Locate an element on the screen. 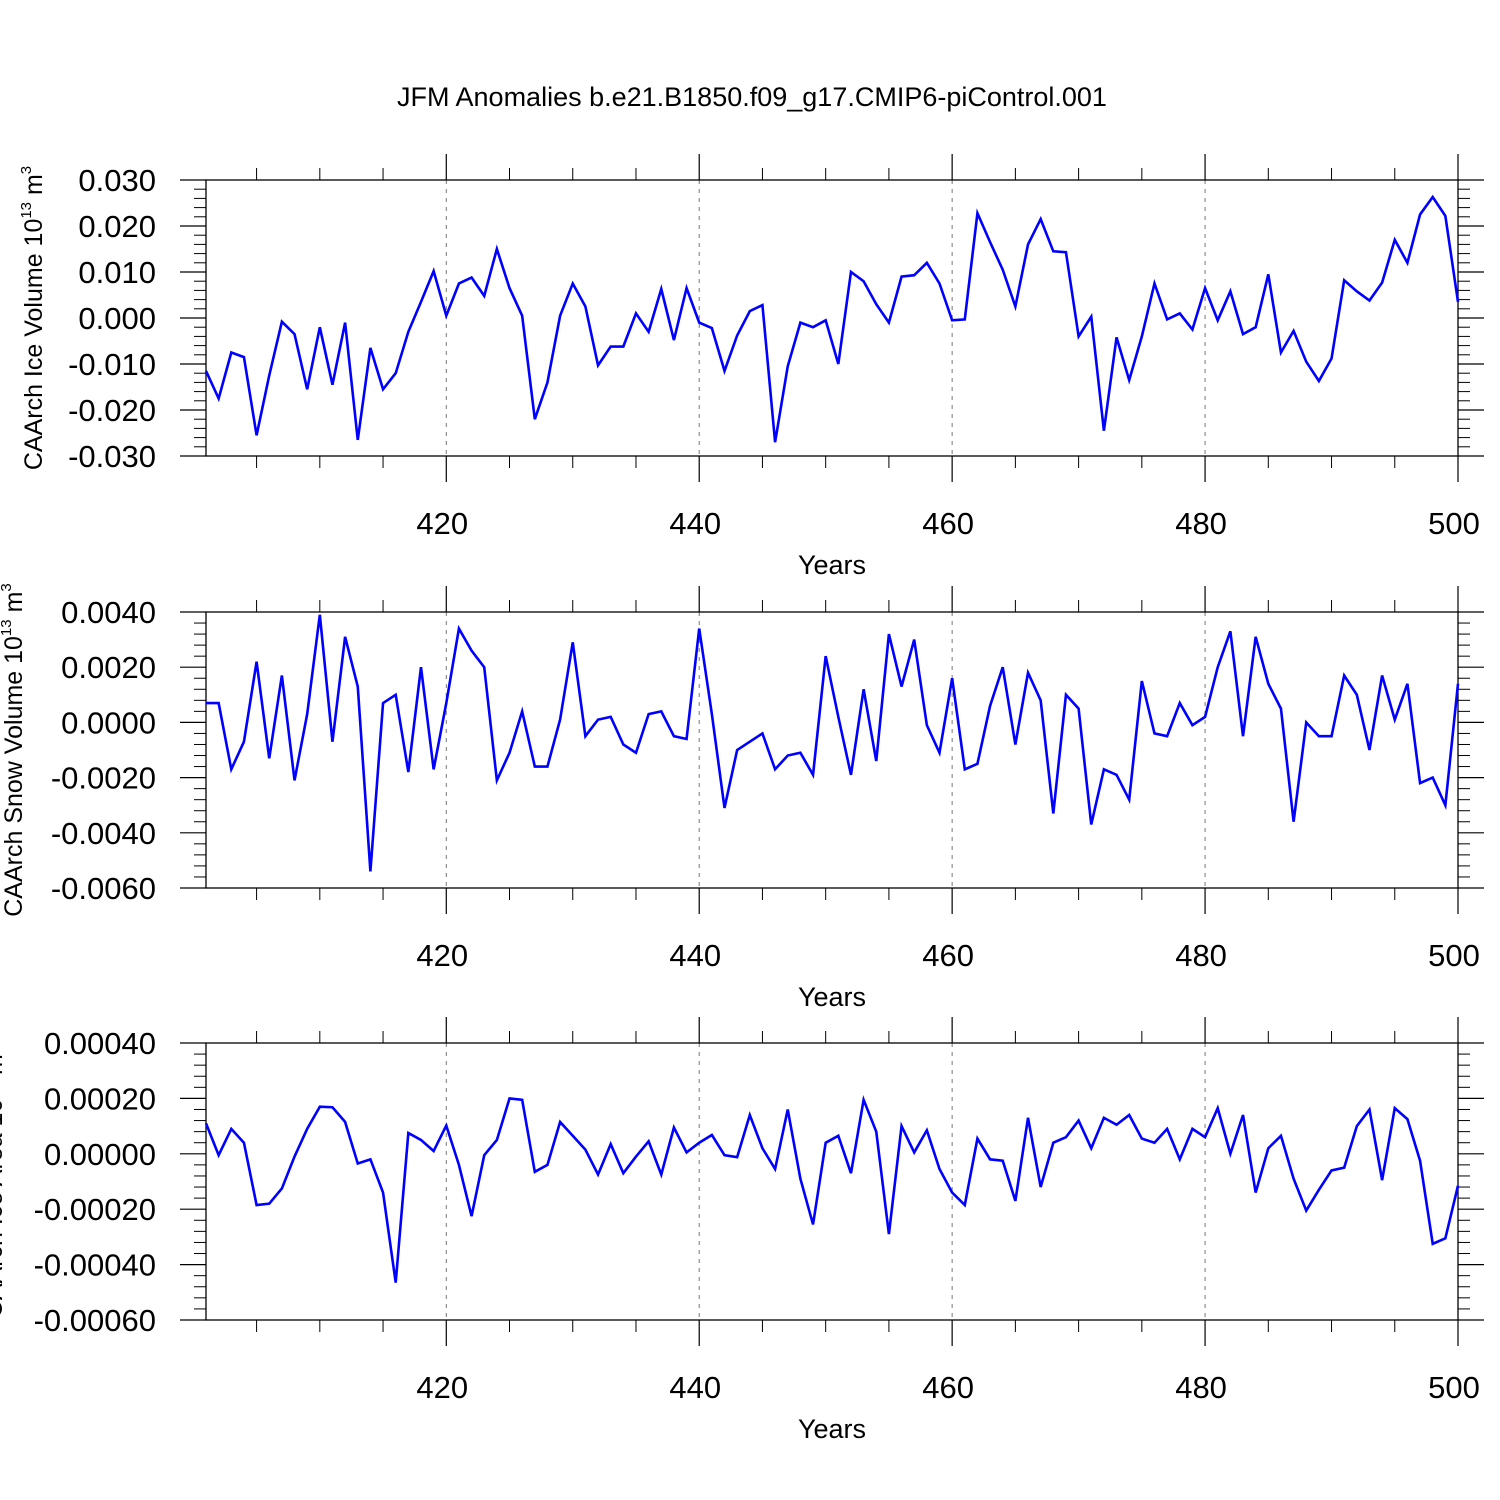 The width and height of the screenshot is (1500, 1500). y-tick-label: -0.00060 is located at coordinates (95, 1320).